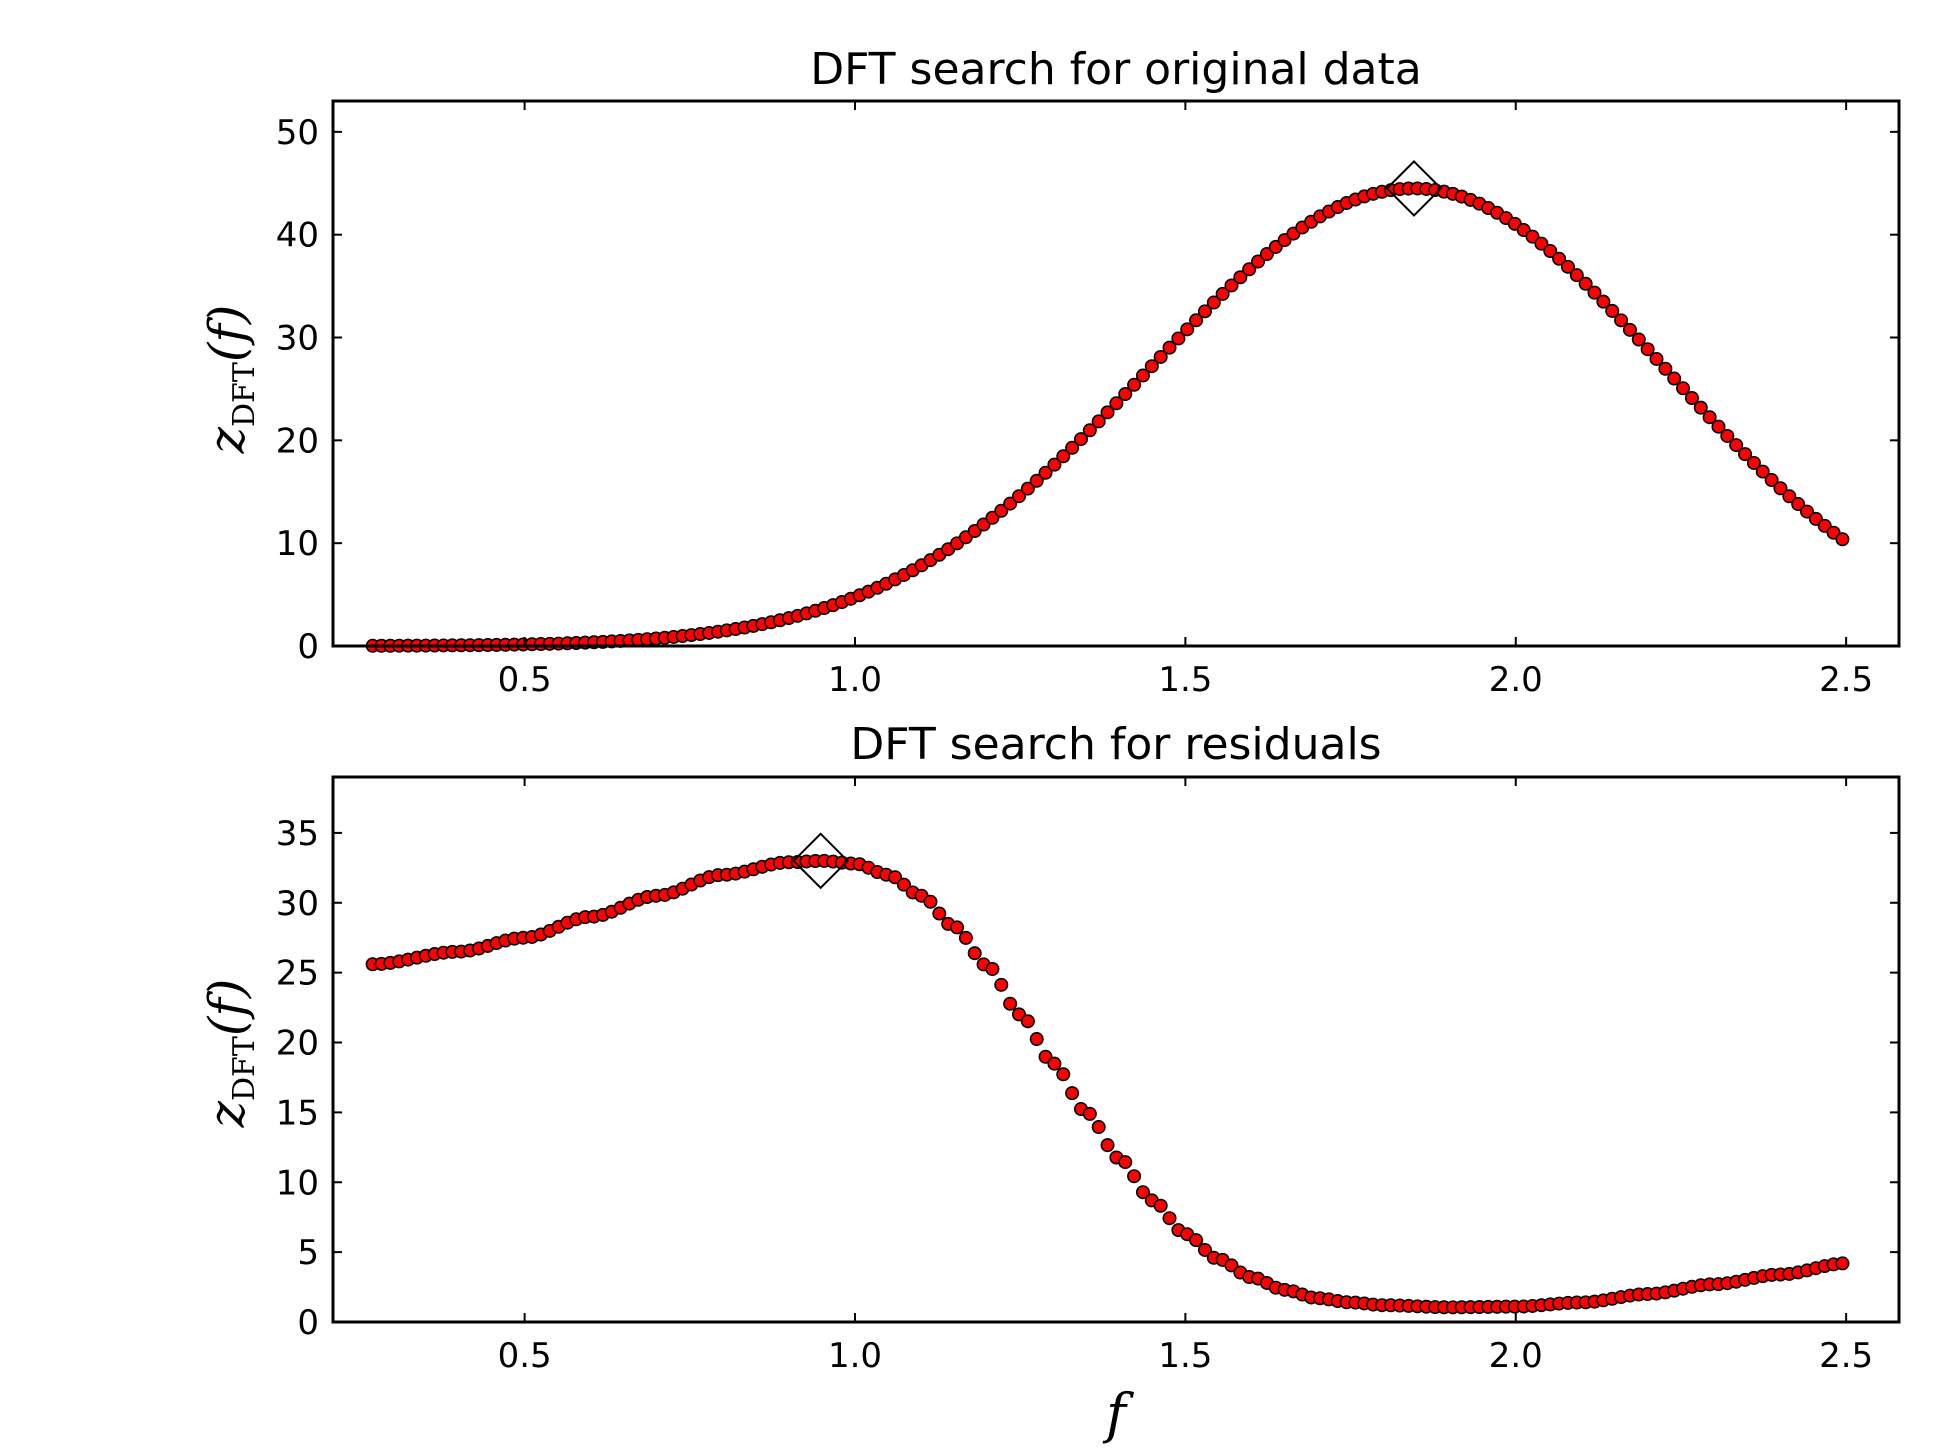  Describe the element at coordinates (1414, 188) in the screenshot. I see `top-peak-marker` at that location.